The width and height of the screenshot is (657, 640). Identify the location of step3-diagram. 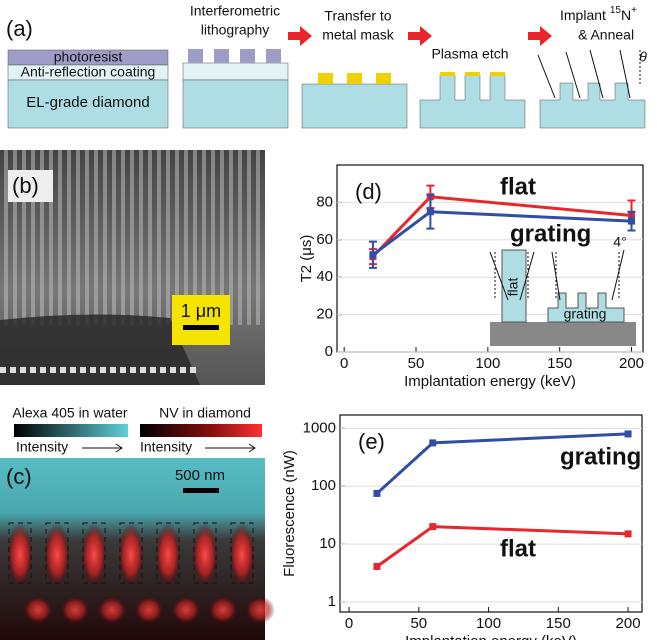
(472, 100).